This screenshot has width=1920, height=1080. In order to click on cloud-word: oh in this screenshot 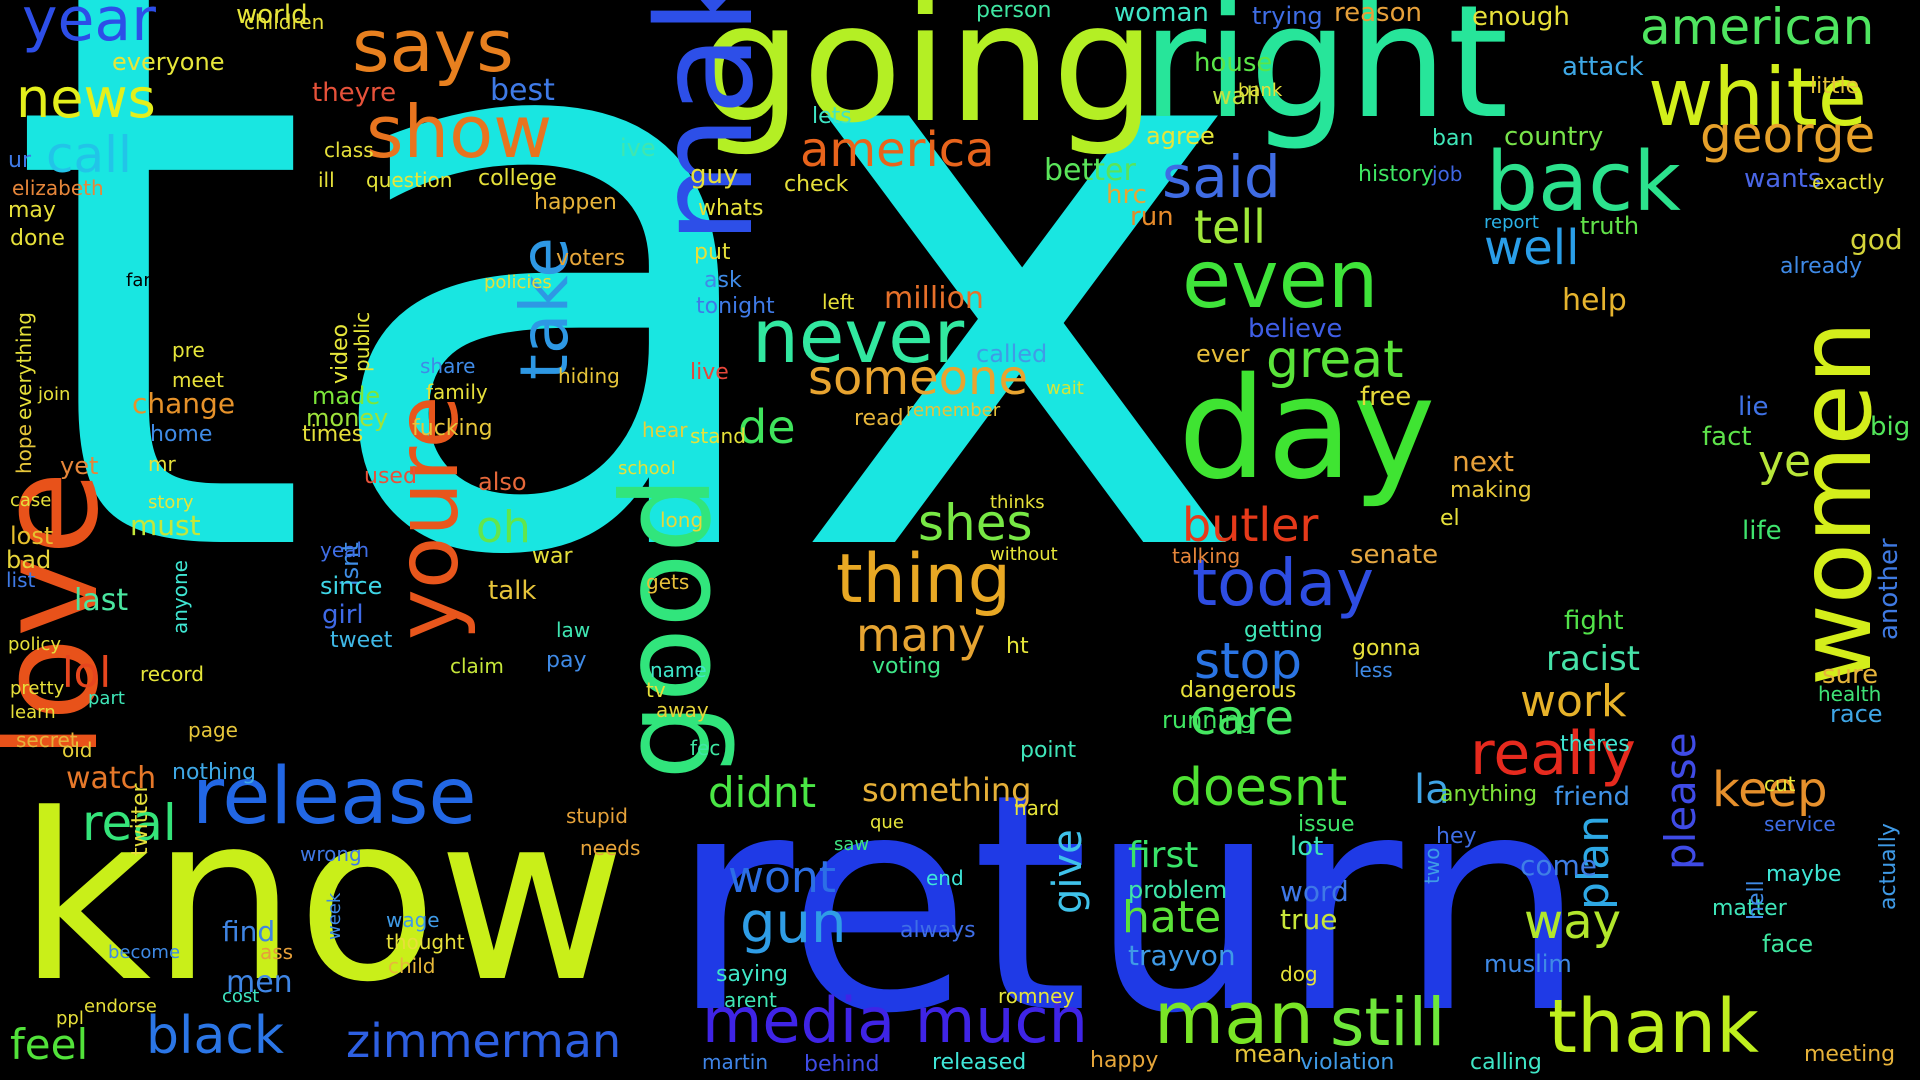, I will do `click(503, 527)`.